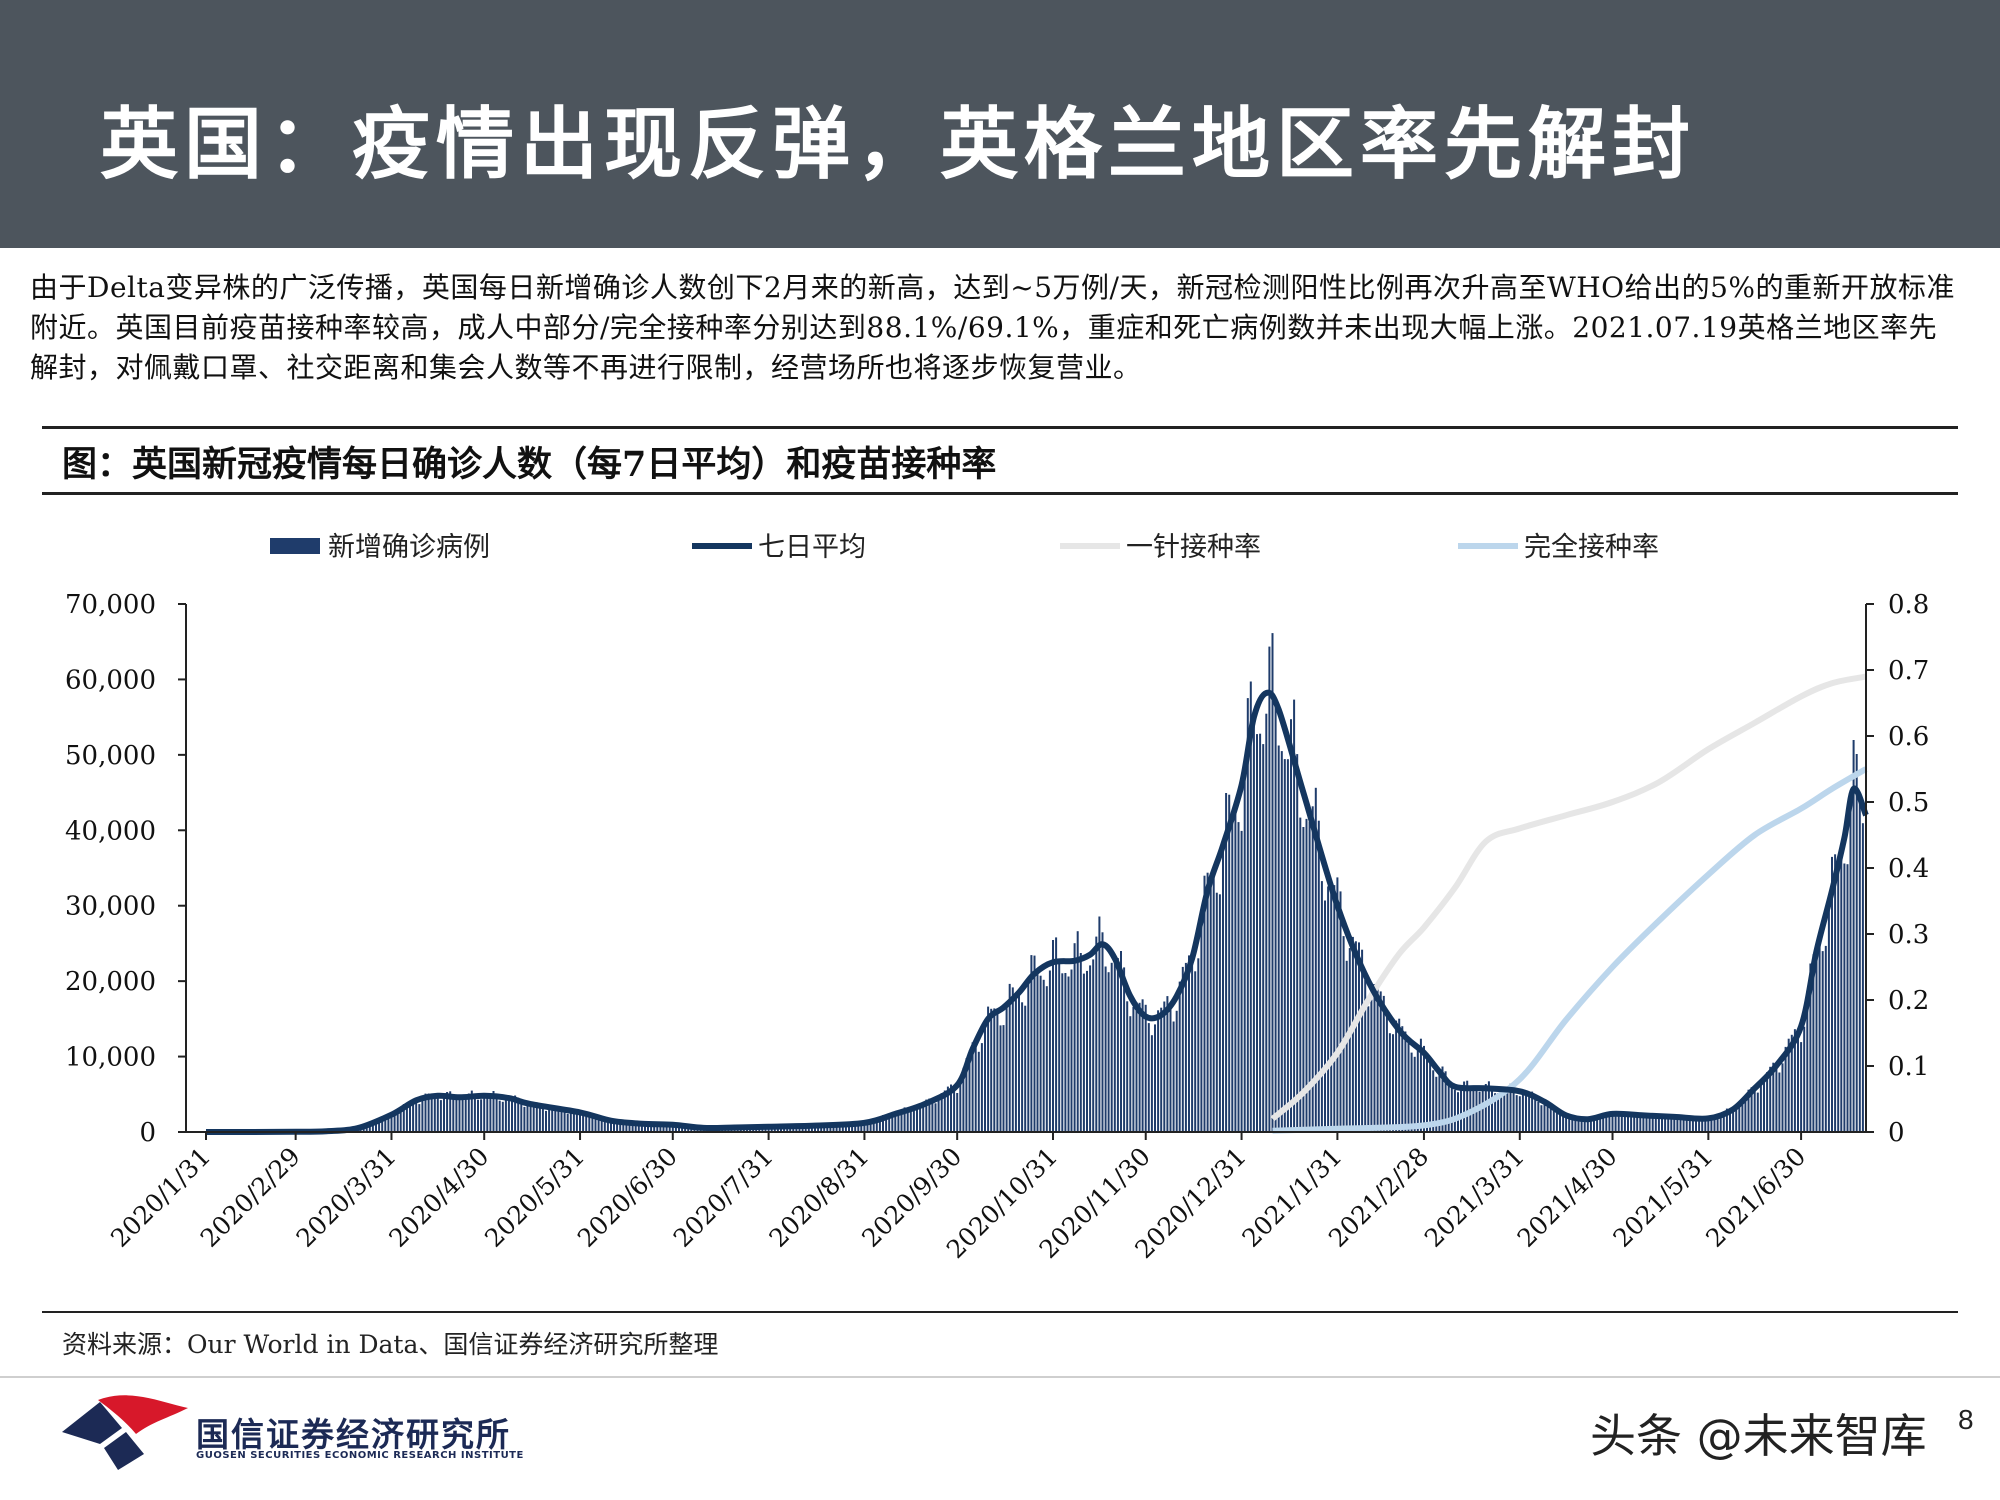 The width and height of the screenshot is (2000, 1500). I want to click on left-y-tick-label: 40,000, so click(110, 831).